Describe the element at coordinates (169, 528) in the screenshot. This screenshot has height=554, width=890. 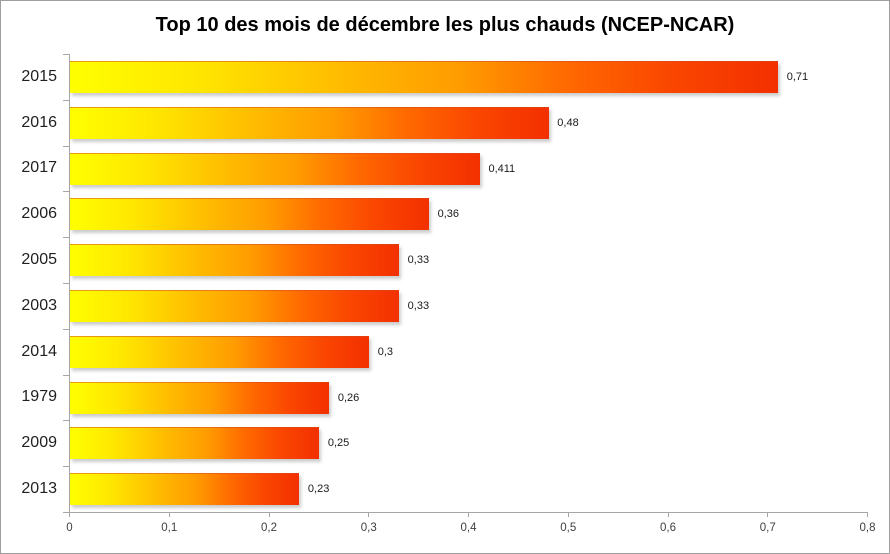
I see `x-axis-tick-label: 0,1` at that location.